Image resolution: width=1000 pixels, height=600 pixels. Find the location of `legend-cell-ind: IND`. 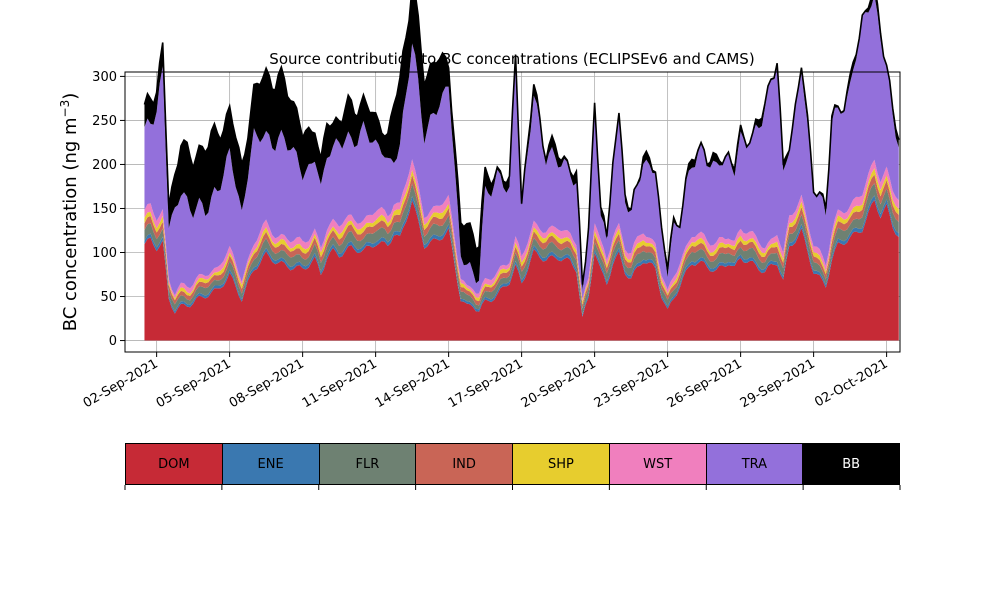

legend-cell-ind: IND is located at coordinates (464, 464).